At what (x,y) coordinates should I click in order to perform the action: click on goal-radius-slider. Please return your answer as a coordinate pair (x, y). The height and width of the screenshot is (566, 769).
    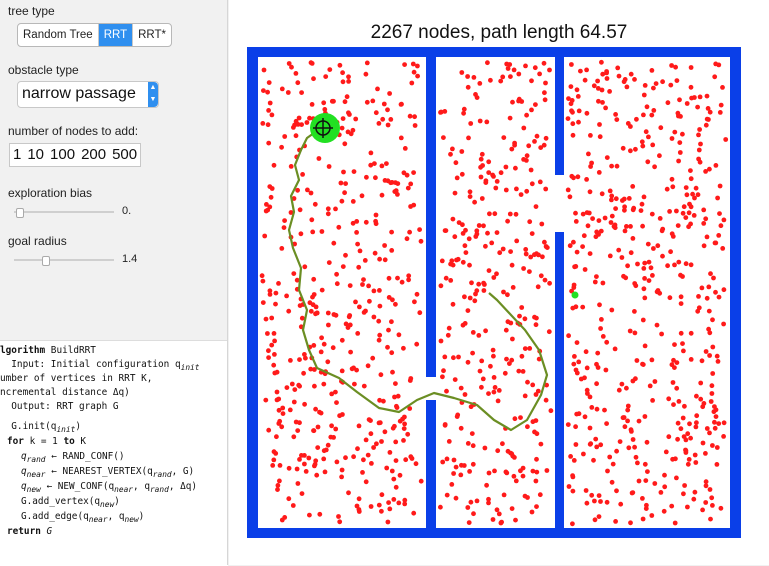
    Looking at the image, I should click on (64, 261).